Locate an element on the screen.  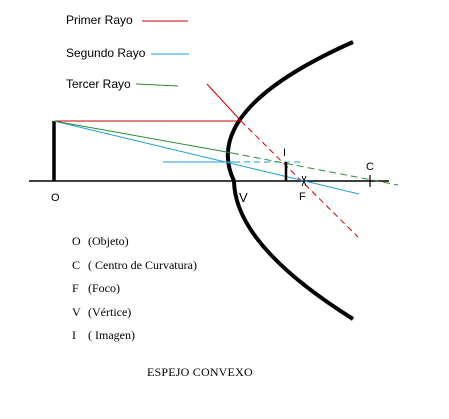
legend-ray3-label: Tercer Rayo is located at coordinates (98, 84).